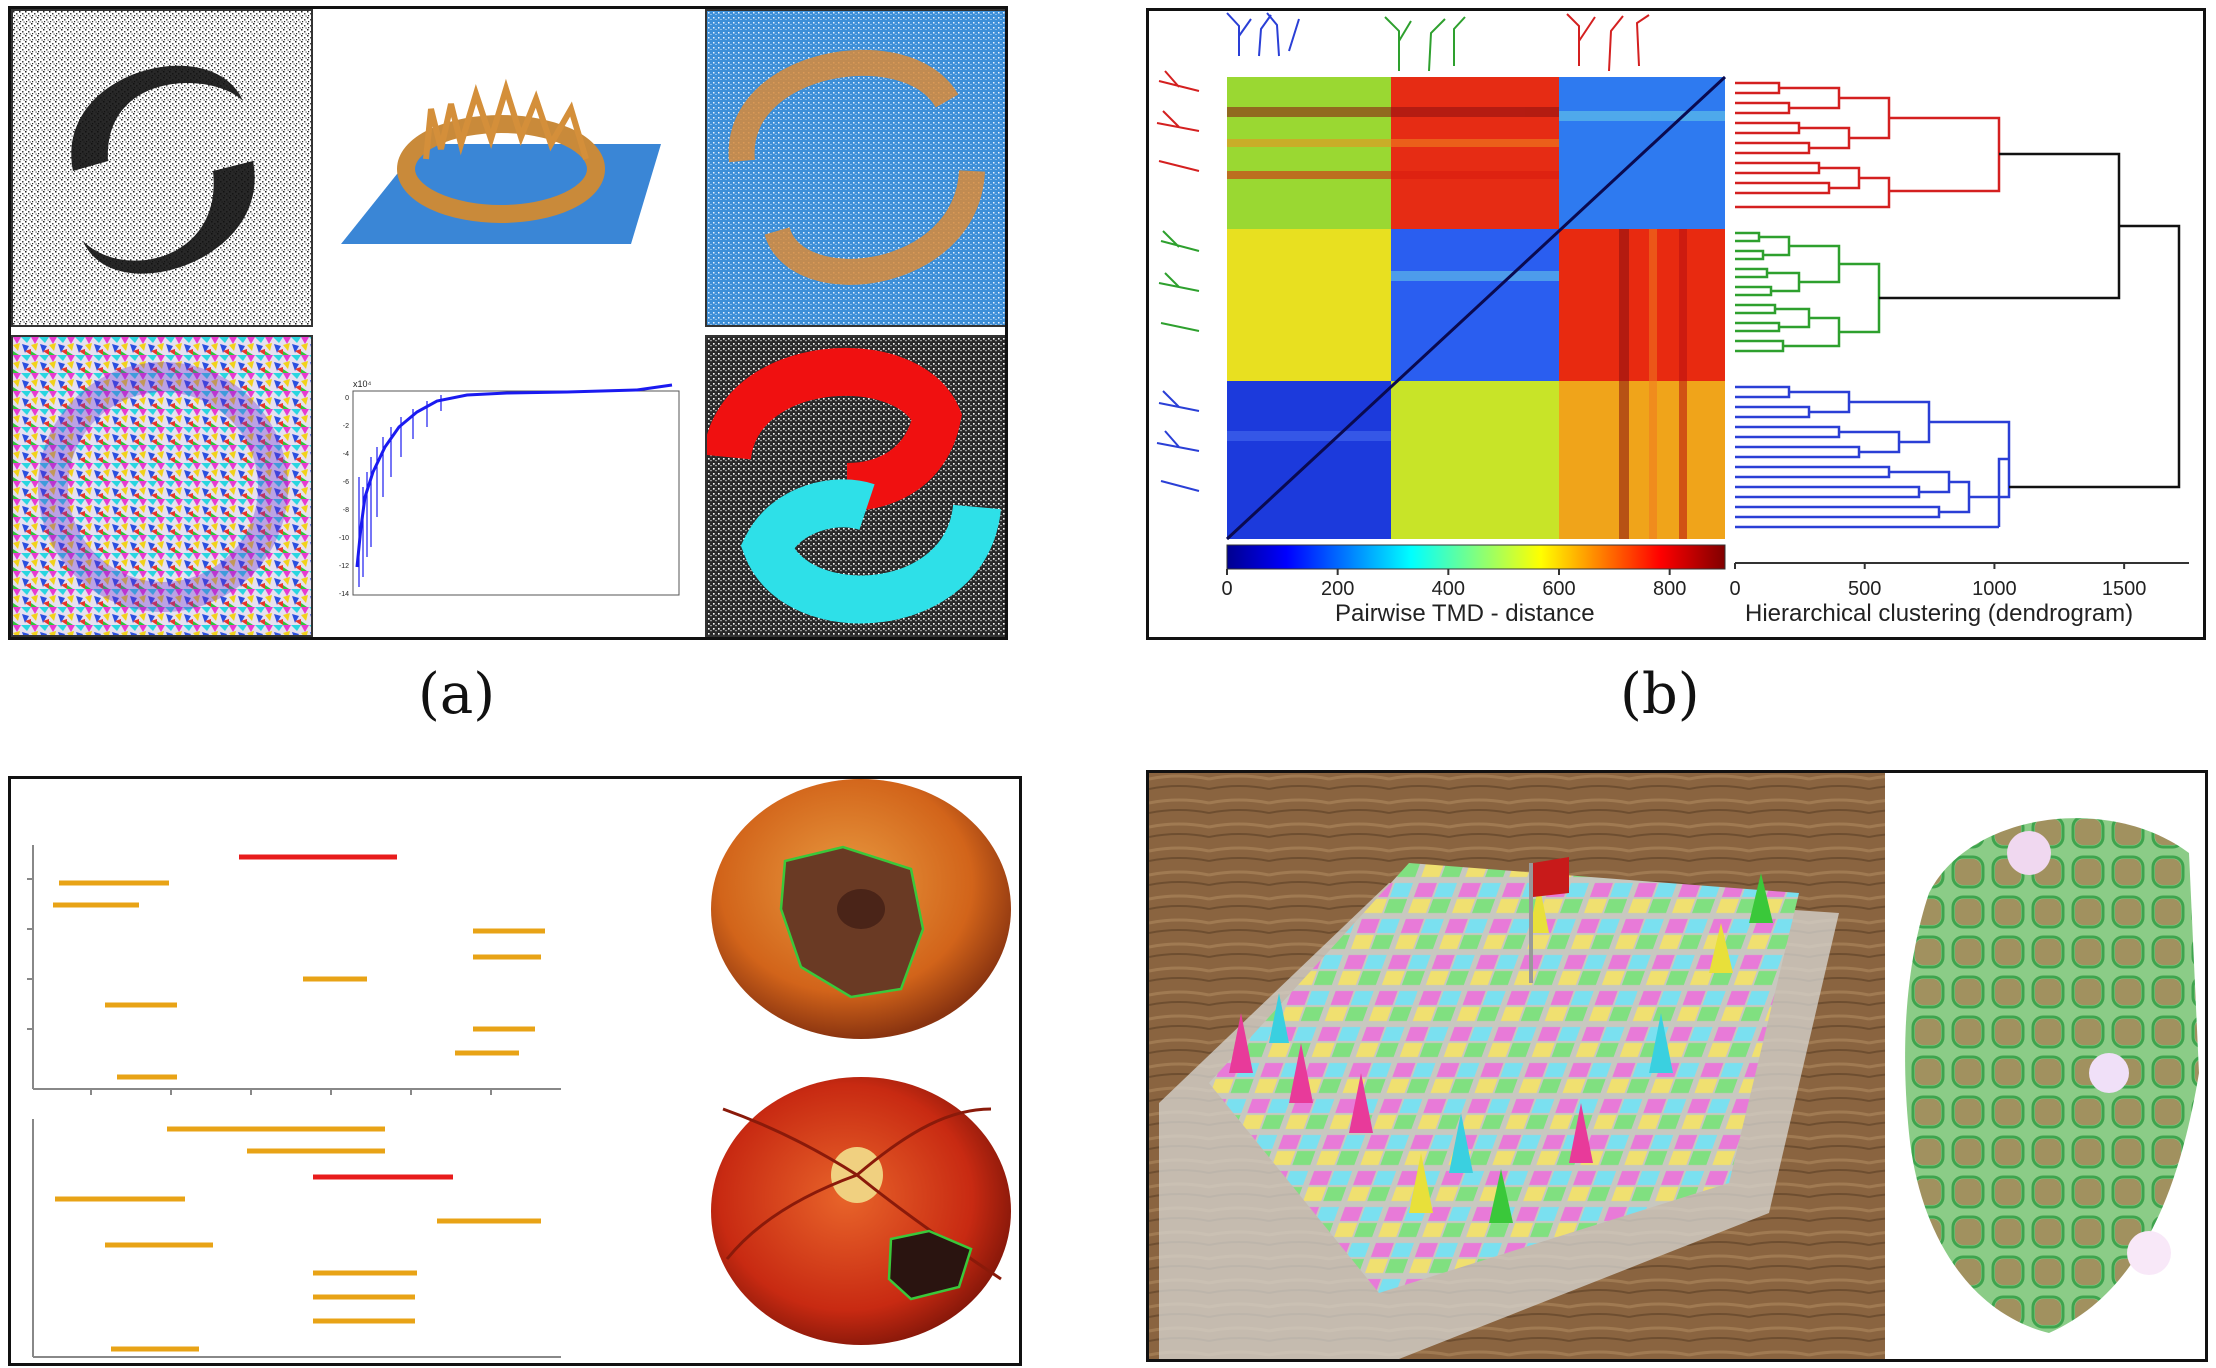 The height and width of the screenshot is (1368, 2216). I want to click on voronoi-segmentation-image, so click(162, 486).